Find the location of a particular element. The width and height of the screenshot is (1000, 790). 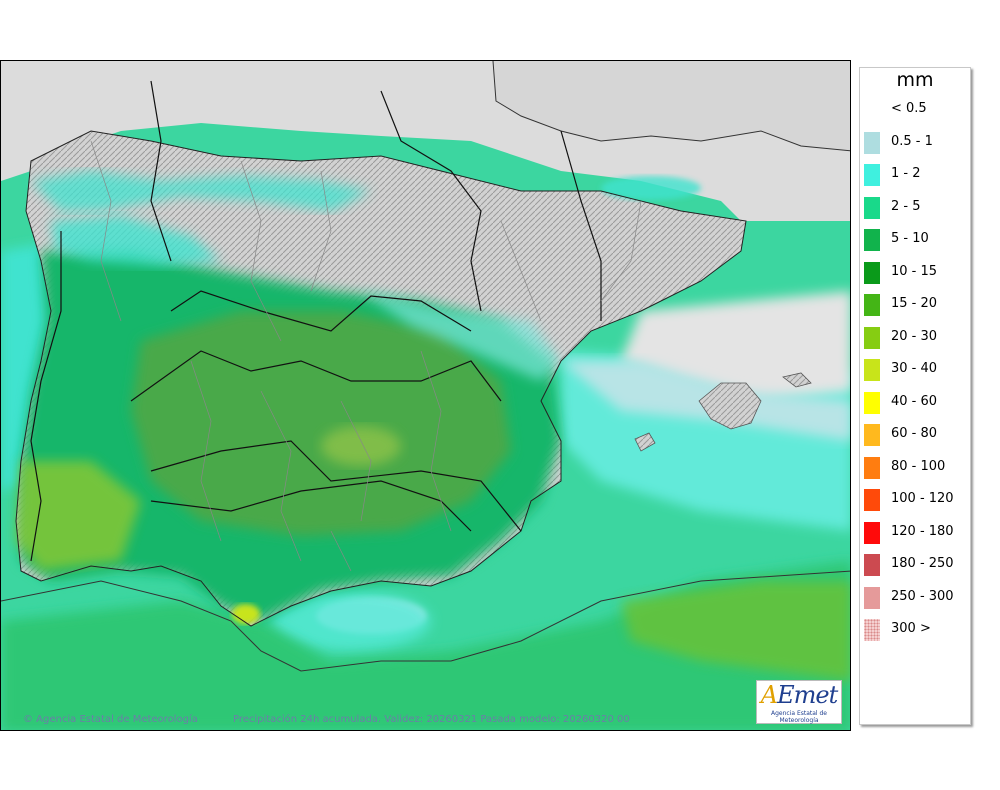

france-coast is located at coordinates (671, 106).